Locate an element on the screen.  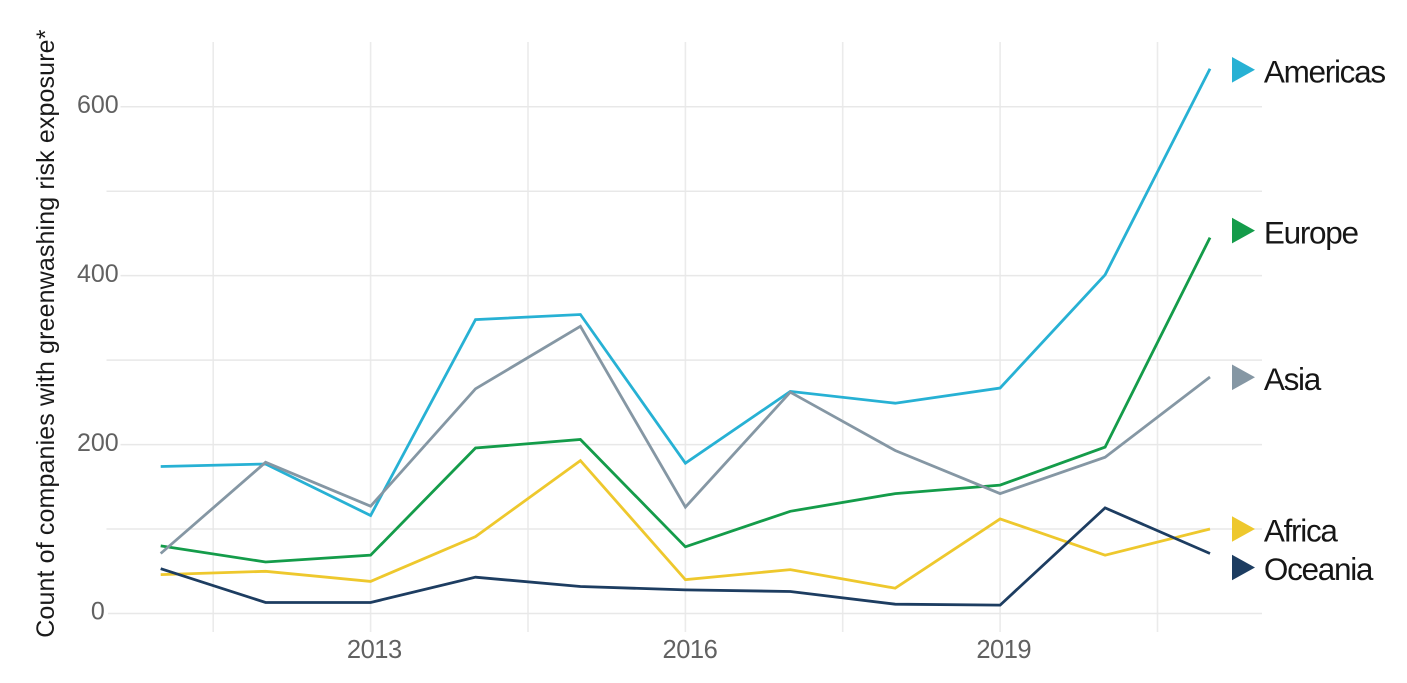
svg-text: Asia is located at coordinates (1293, 379).